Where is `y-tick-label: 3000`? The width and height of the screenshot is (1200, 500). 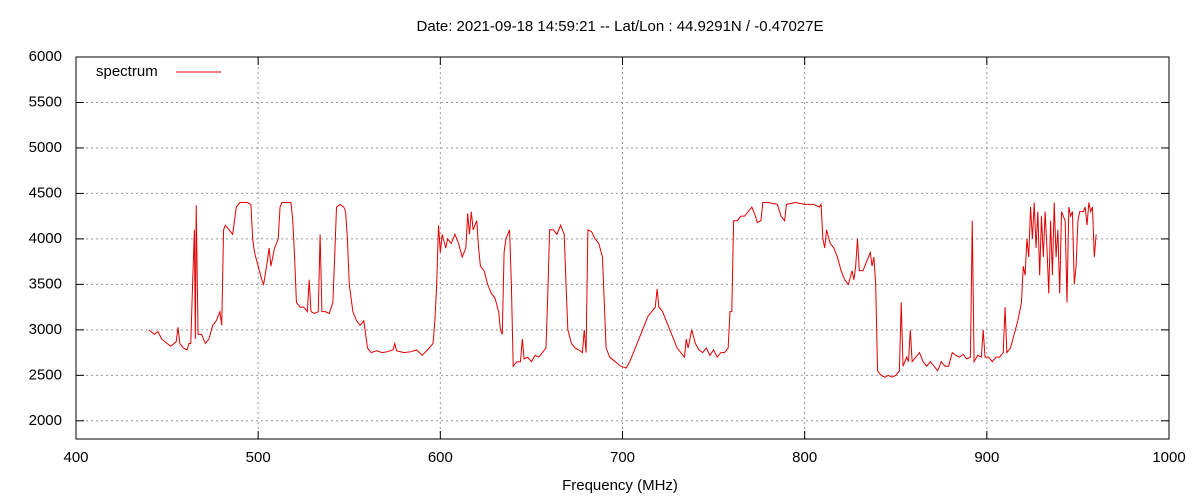
y-tick-label: 3000 is located at coordinates (45, 329).